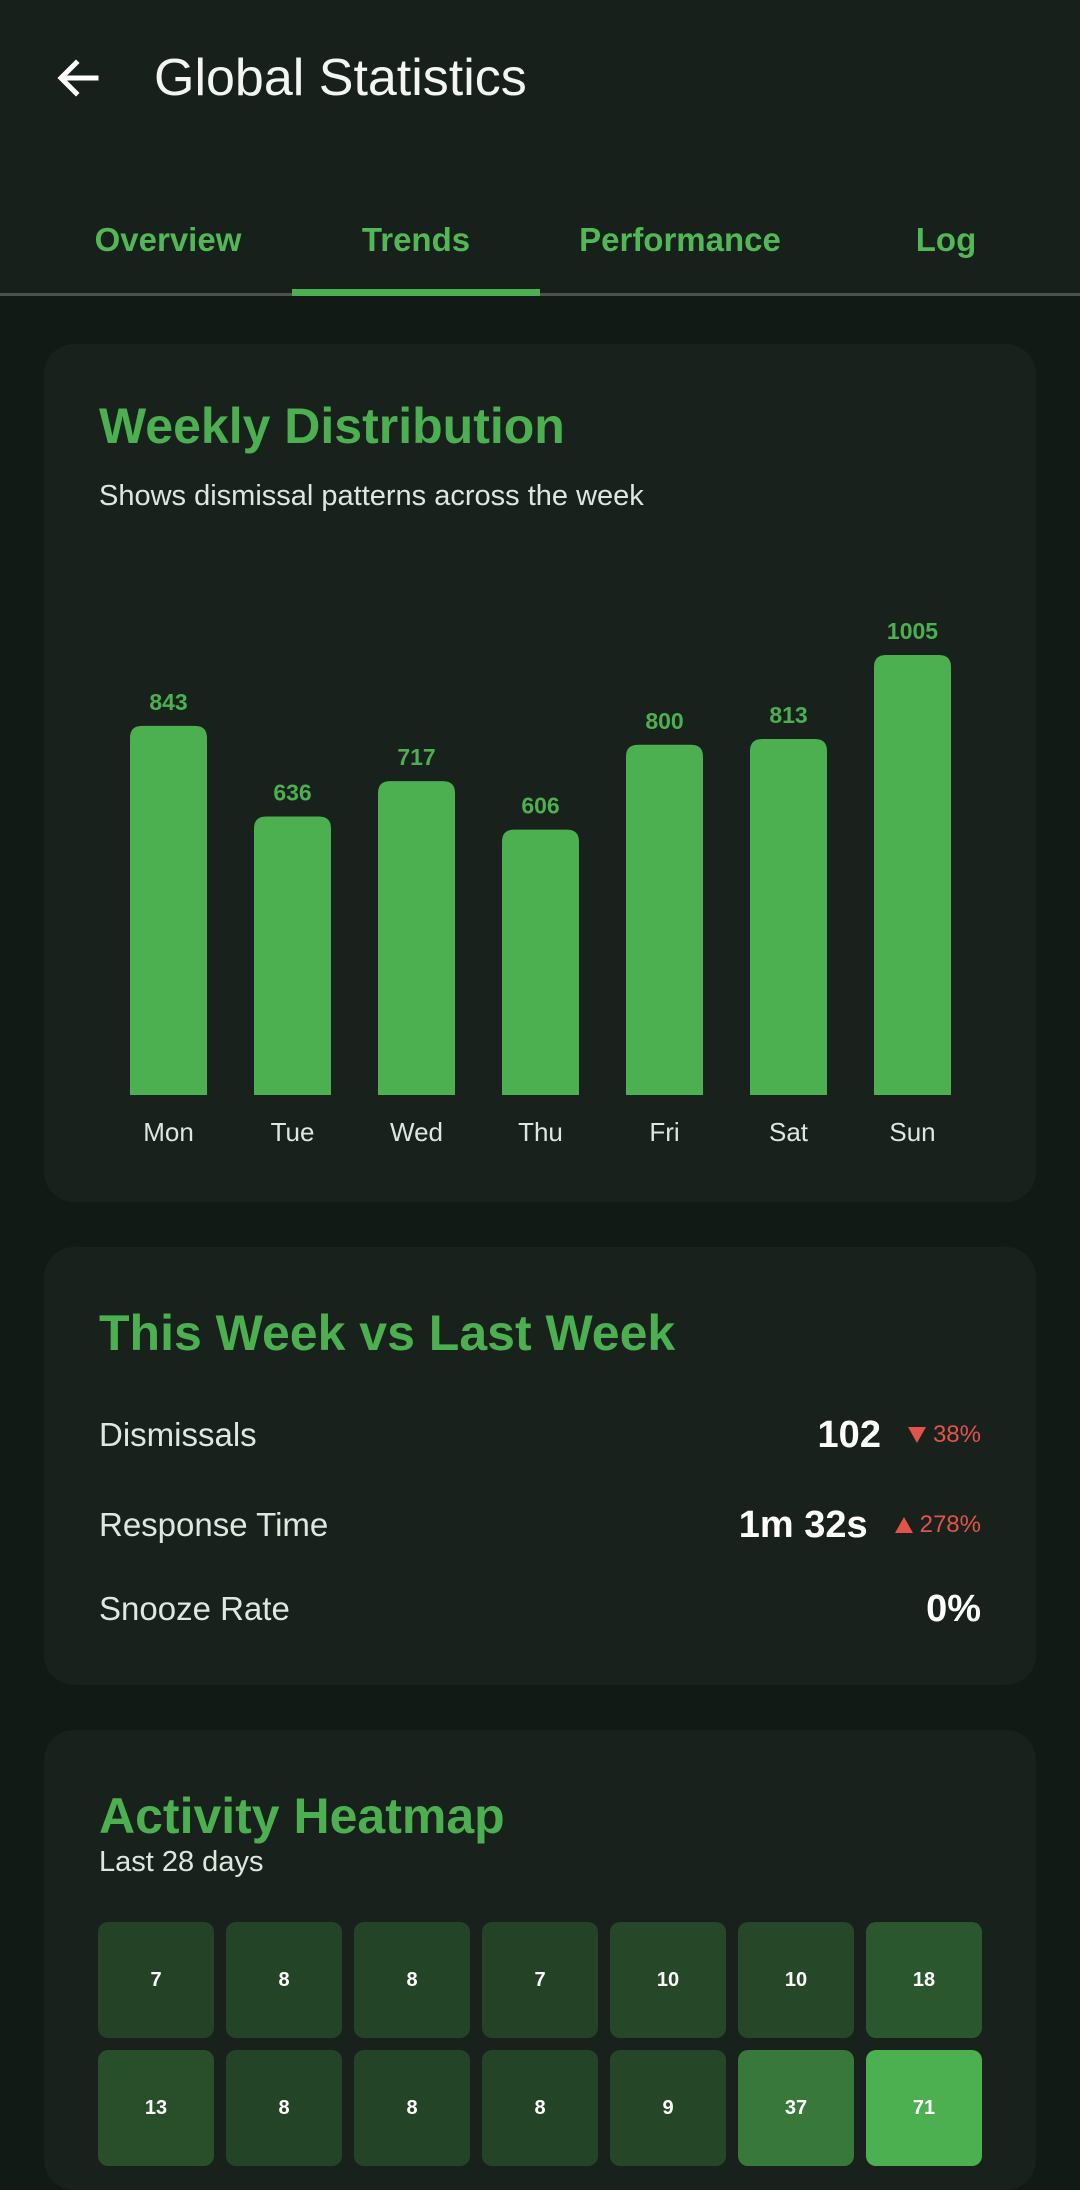 The height and width of the screenshot is (2190, 1080). What do you see at coordinates (788, 917) in the screenshot?
I see `bar-sat` at bounding box center [788, 917].